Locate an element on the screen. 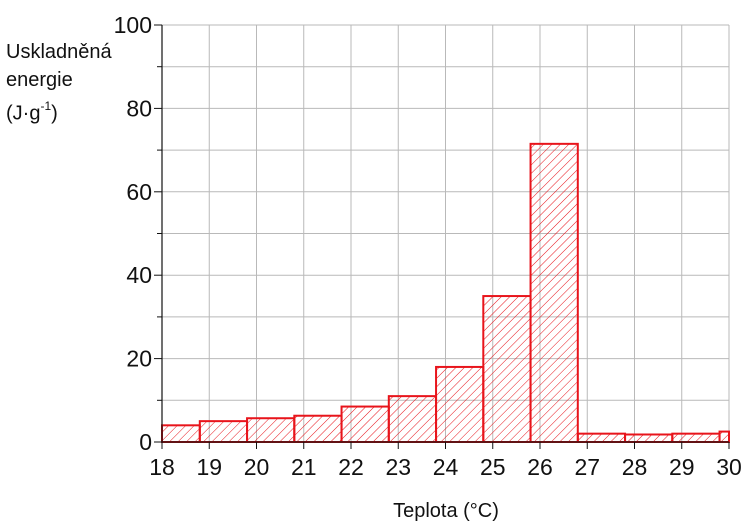 Image resolution: width=749 pixels, height=524 pixels. y-axis-unit-superscript: -1 is located at coordinates (45, 106).